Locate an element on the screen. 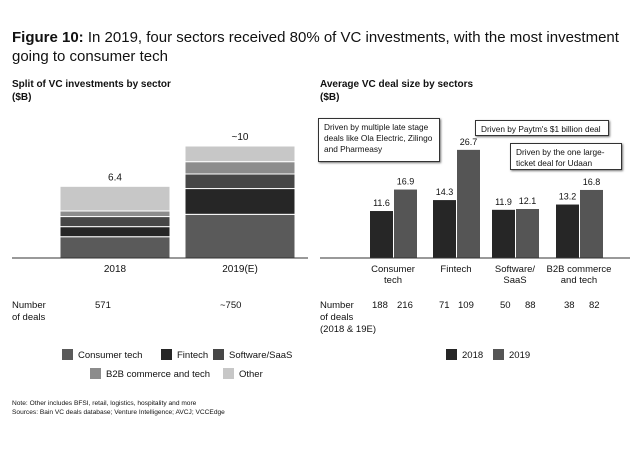  right-deals-label-line1: Number is located at coordinates (337, 305).